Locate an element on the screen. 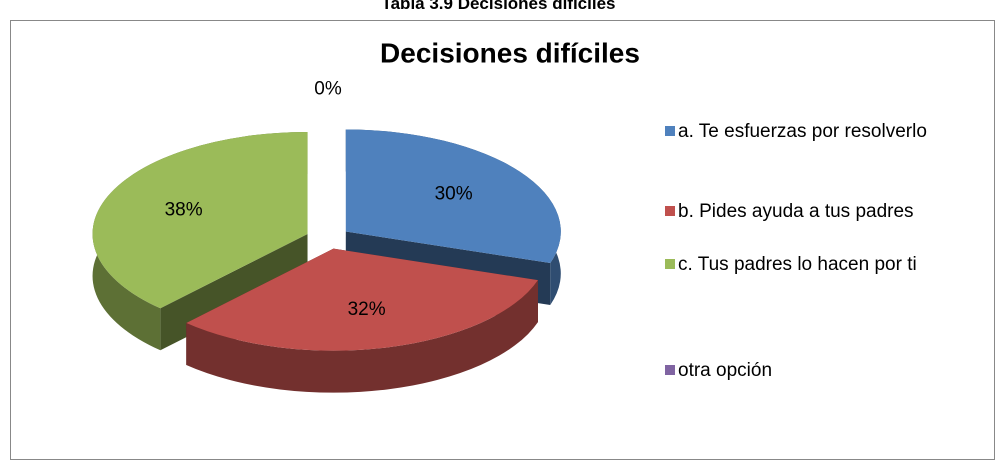  data-label: 30% is located at coordinates (454, 193).